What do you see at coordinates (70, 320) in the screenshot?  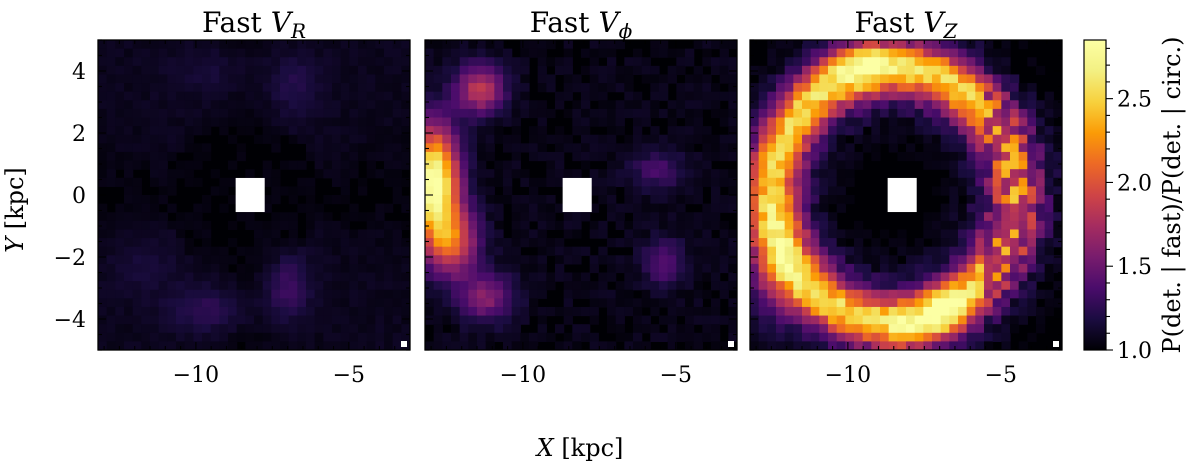 I see `y-tick-label: −4` at bounding box center [70, 320].